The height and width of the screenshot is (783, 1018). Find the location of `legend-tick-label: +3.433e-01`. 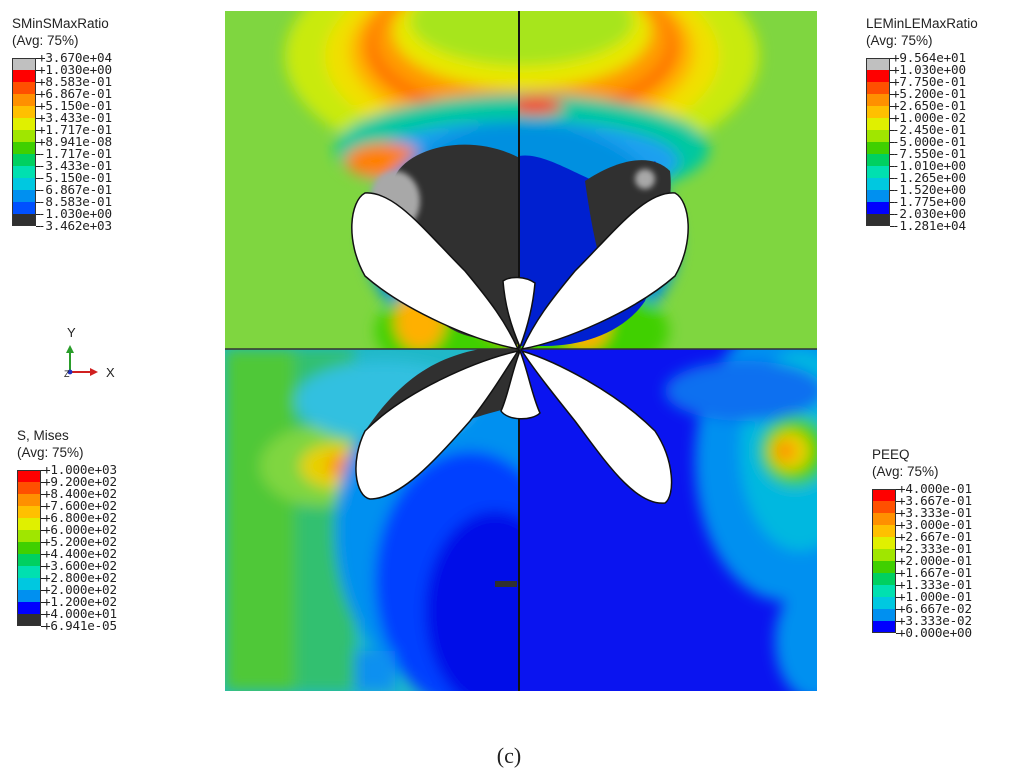

legend-tick-label: +3.433e-01 is located at coordinates (75, 117).